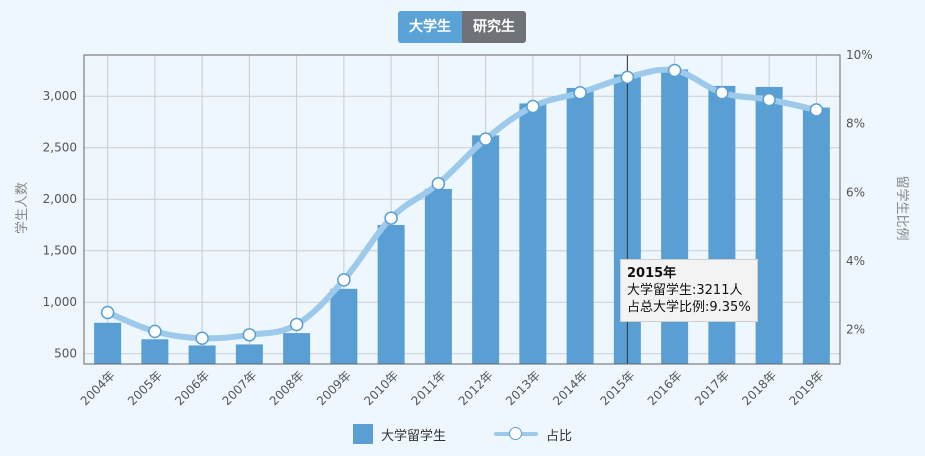 The image size is (925, 456). What do you see at coordinates (855, 192) in the screenshot?
I see `y2-tick-label: 6%` at bounding box center [855, 192].